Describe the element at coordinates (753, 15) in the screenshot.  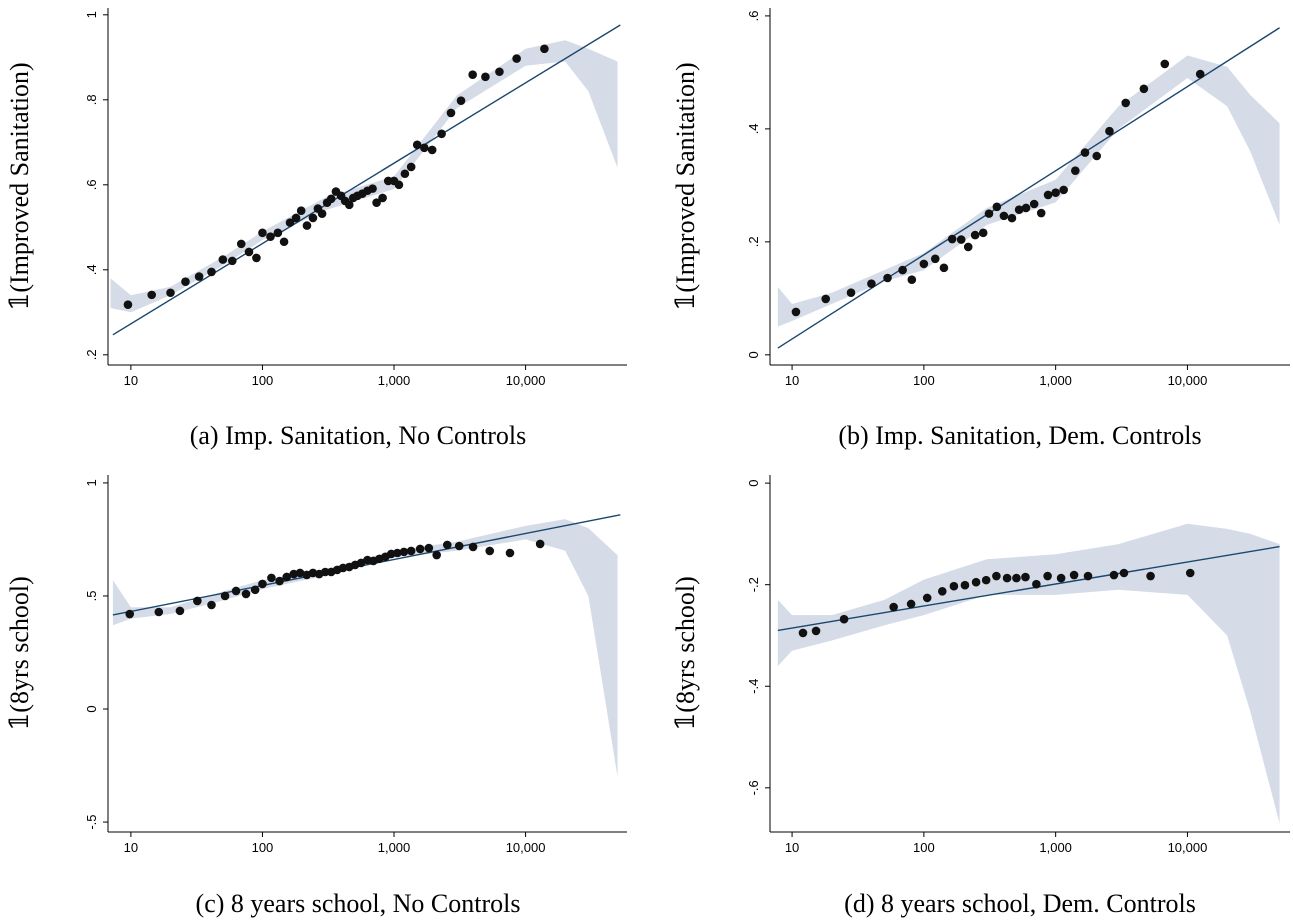
I see `y-tick-label: .6` at that location.